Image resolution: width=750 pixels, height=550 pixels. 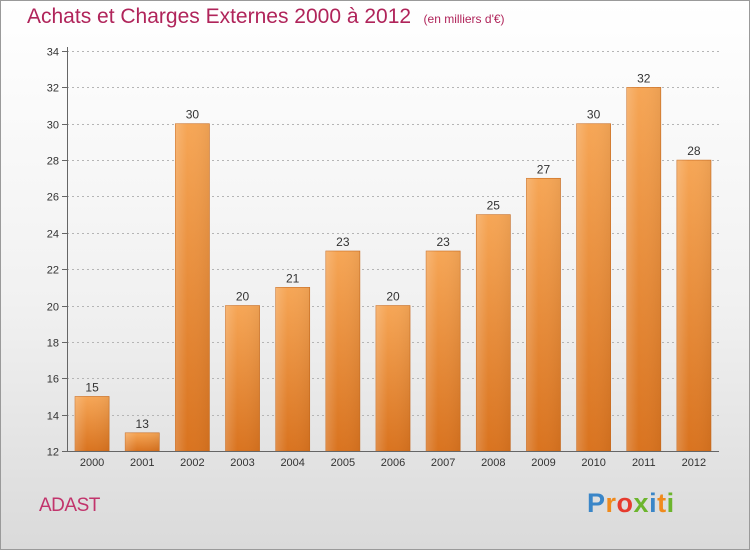 I want to click on x-tick-label: 2007, so click(x=443, y=463).